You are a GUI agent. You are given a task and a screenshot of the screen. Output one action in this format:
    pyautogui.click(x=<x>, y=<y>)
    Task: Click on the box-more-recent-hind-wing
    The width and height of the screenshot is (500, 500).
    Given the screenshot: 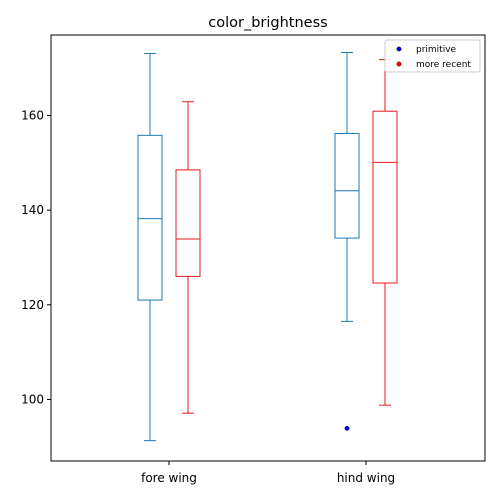 What is the action you would take?
    pyautogui.click(x=385, y=232)
    